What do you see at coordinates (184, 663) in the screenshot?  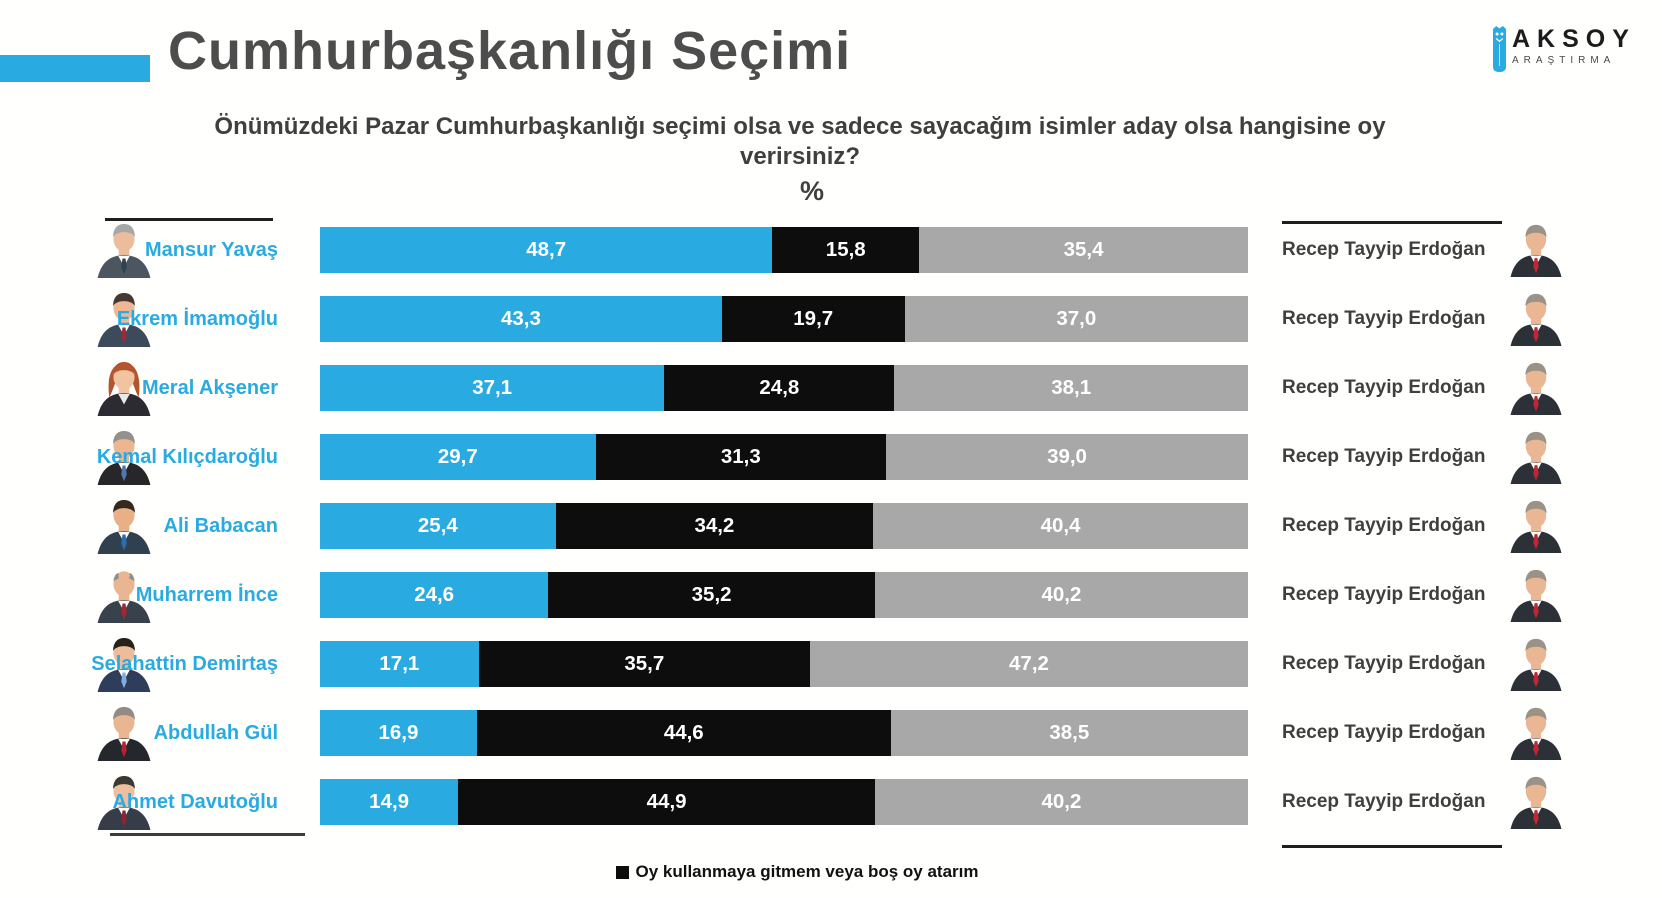 I see `candidate-name: Selahattin Demirtaş` at bounding box center [184, 663].